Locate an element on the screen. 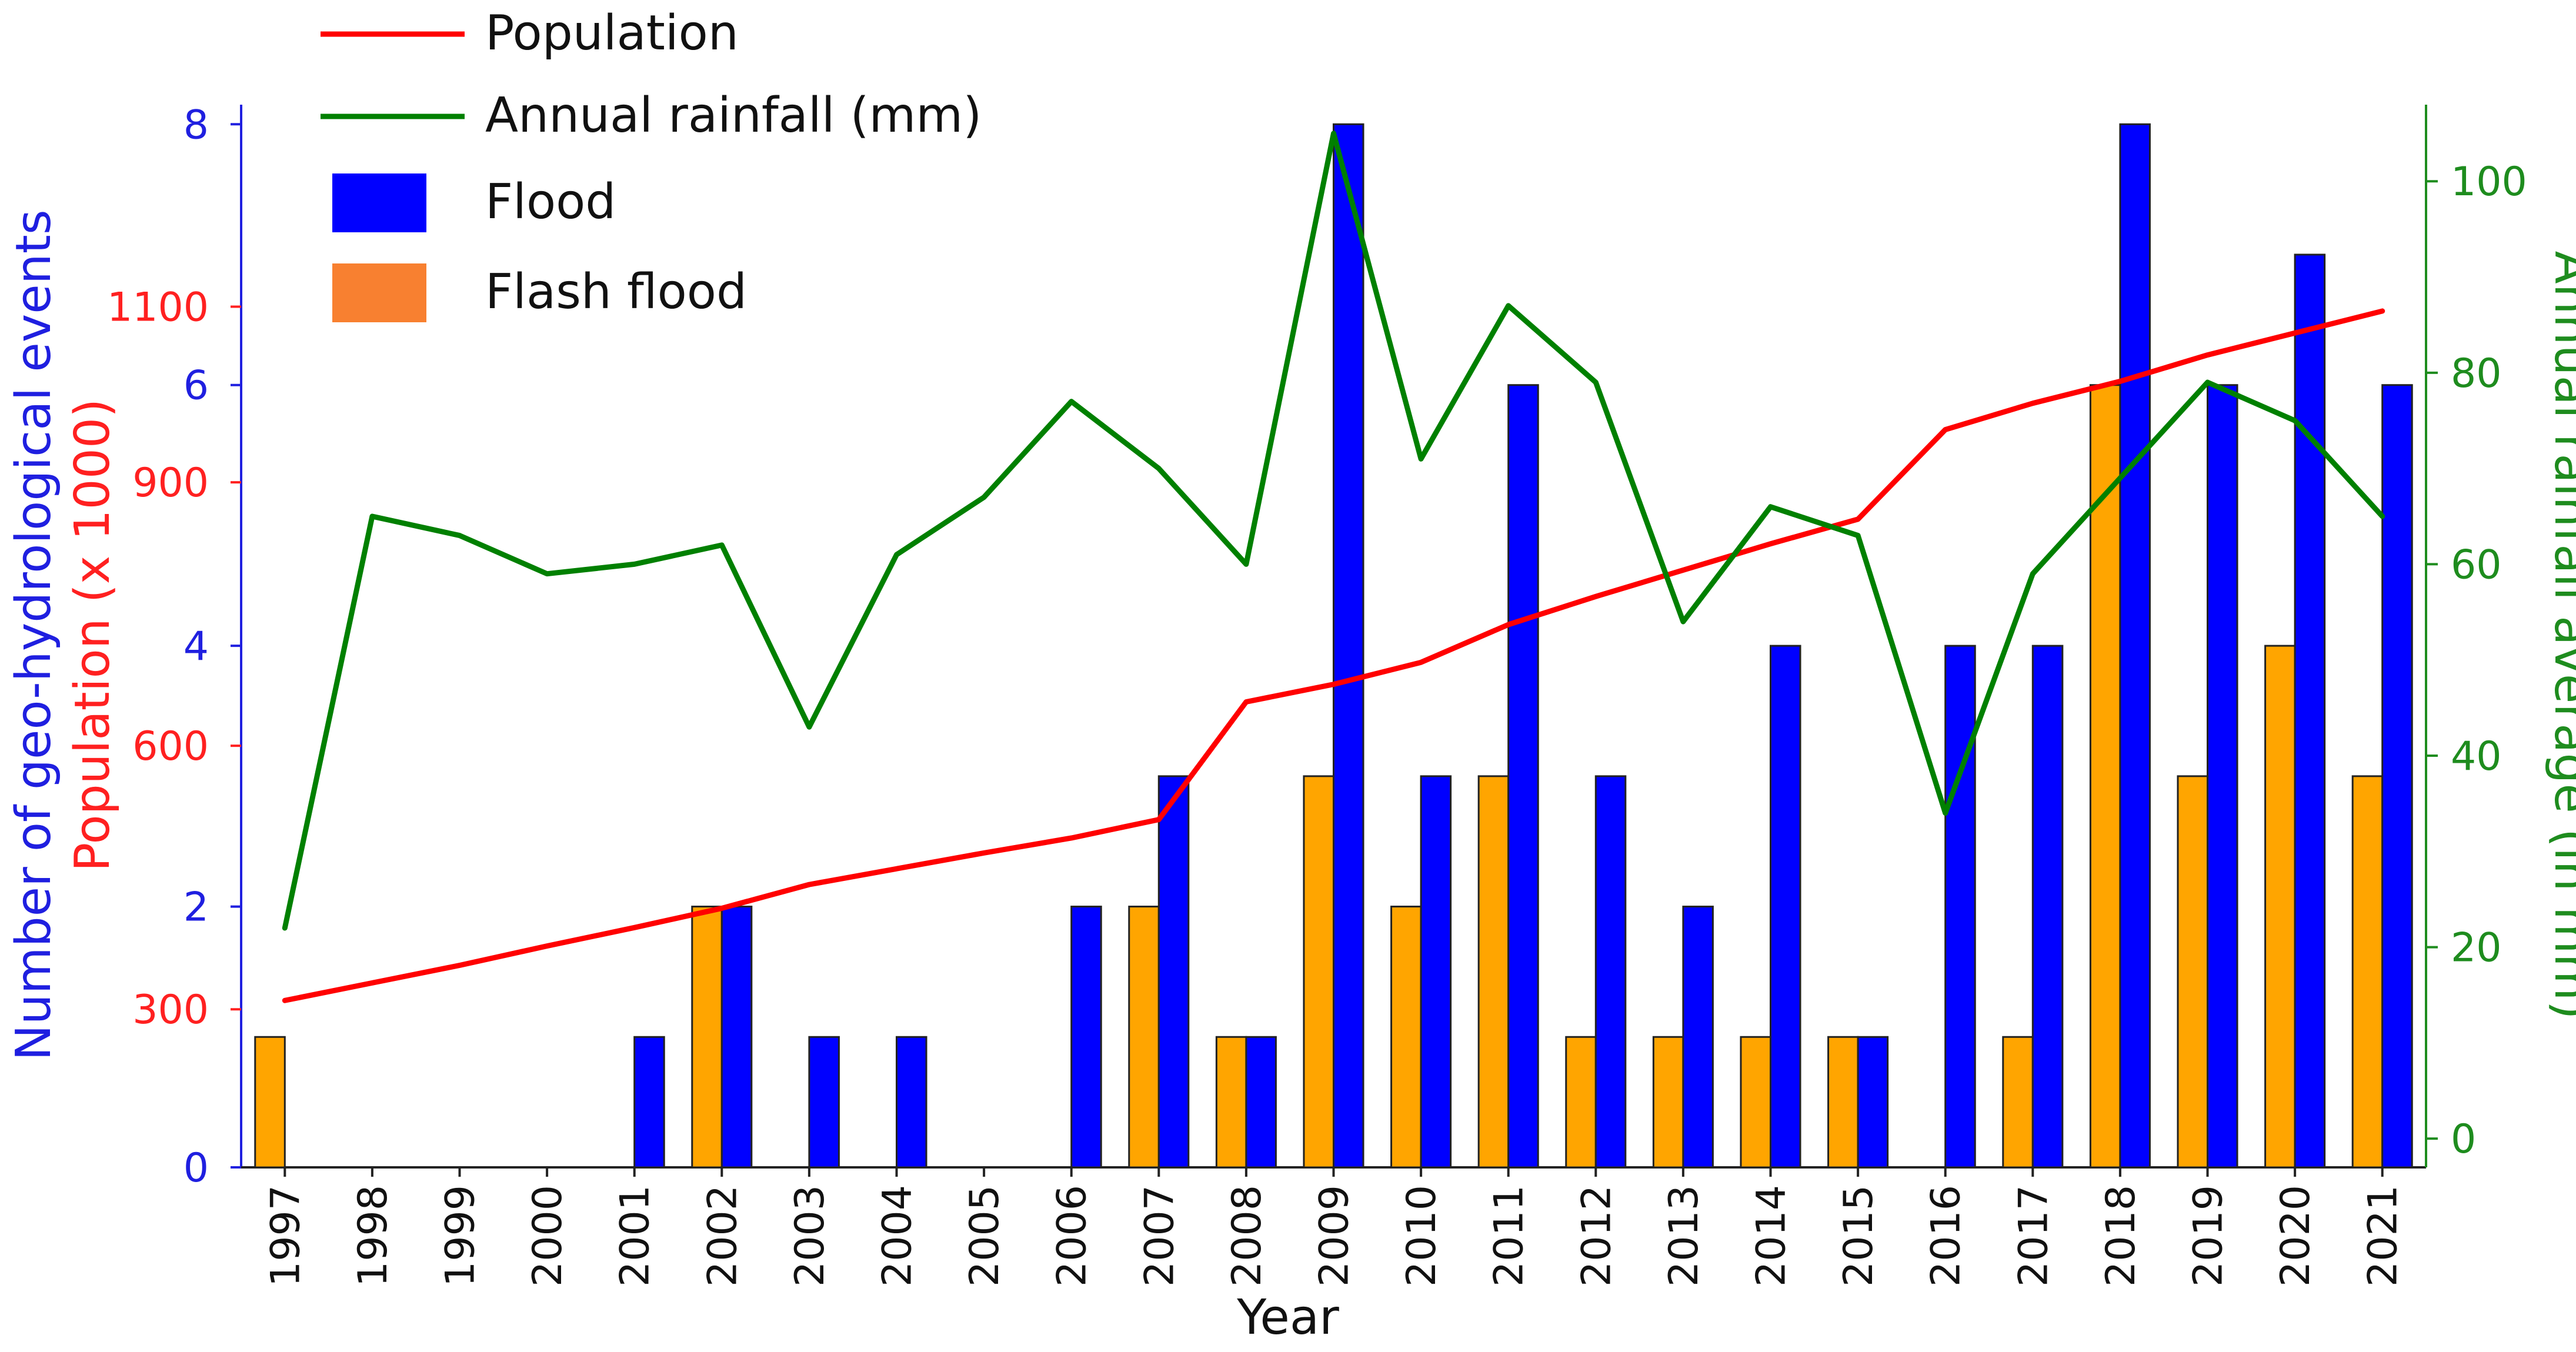 The height and width of the screenshot is (1352, 2576). x-tick-label: 2003 is located at coordinates (810, 1236).